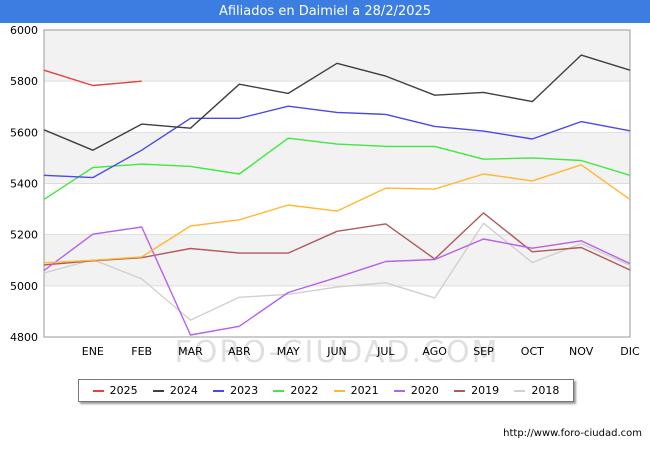 The image size is (650, 450). I want to click on y-tick-label: 4800, so click(24, 337).